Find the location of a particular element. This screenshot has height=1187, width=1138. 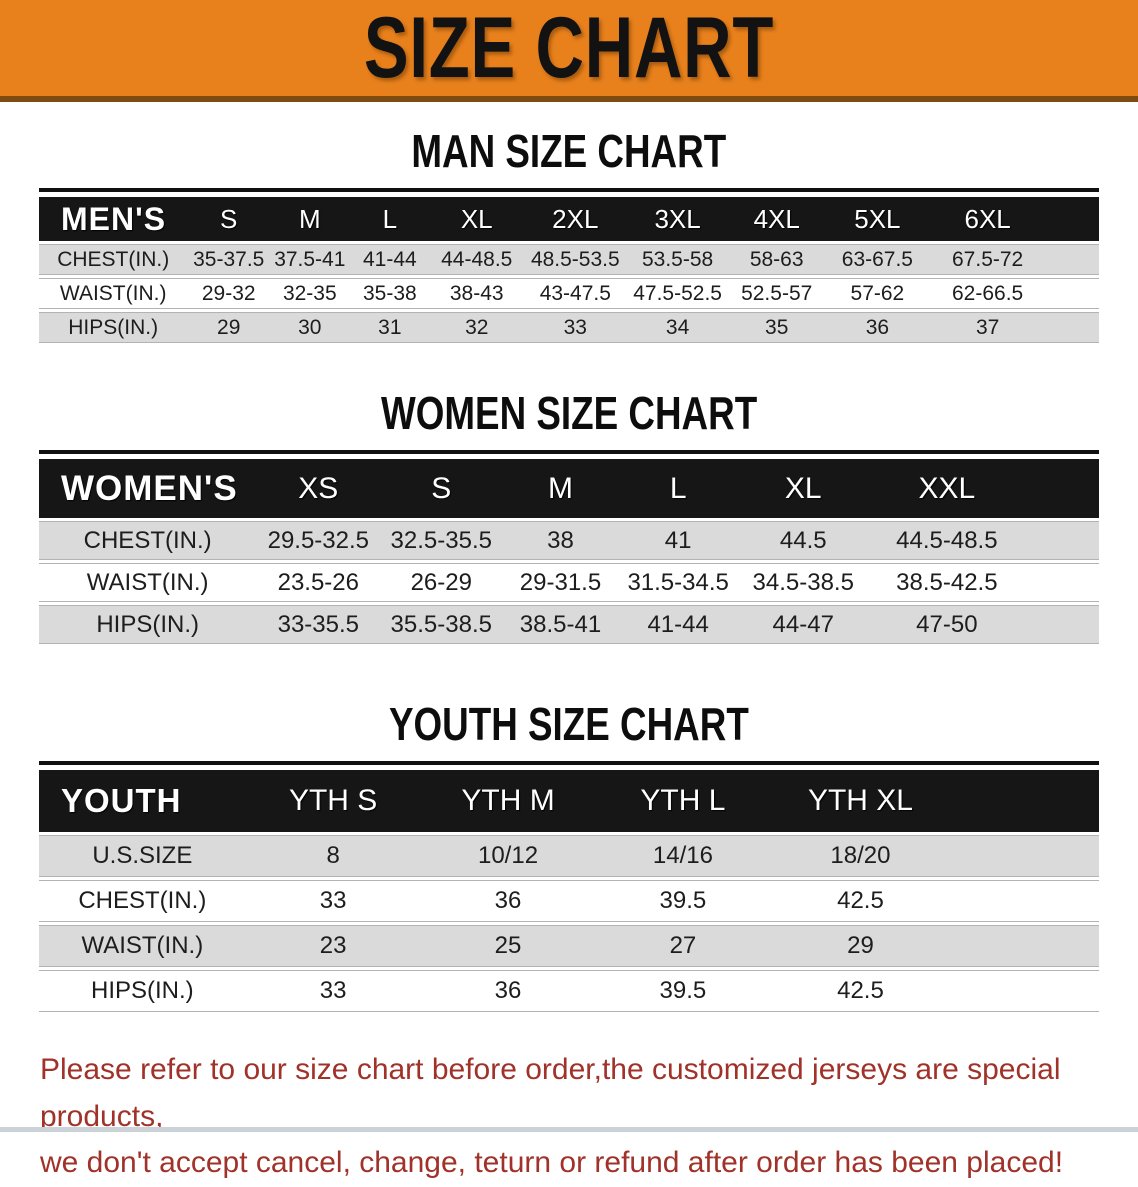

women-size-value-2-0: 33-35.5 is located at coordinates (318, 624).